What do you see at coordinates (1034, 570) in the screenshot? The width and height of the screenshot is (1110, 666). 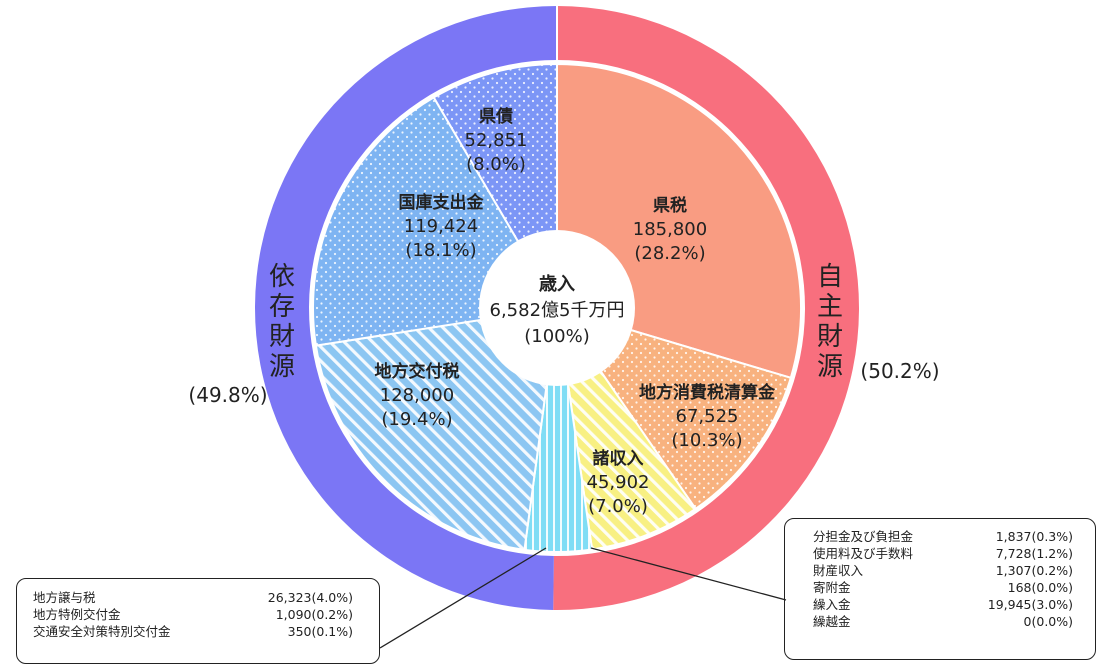 I see `callout-item-value: 1,307(0.2%)` at bounding box center [1034, 570].